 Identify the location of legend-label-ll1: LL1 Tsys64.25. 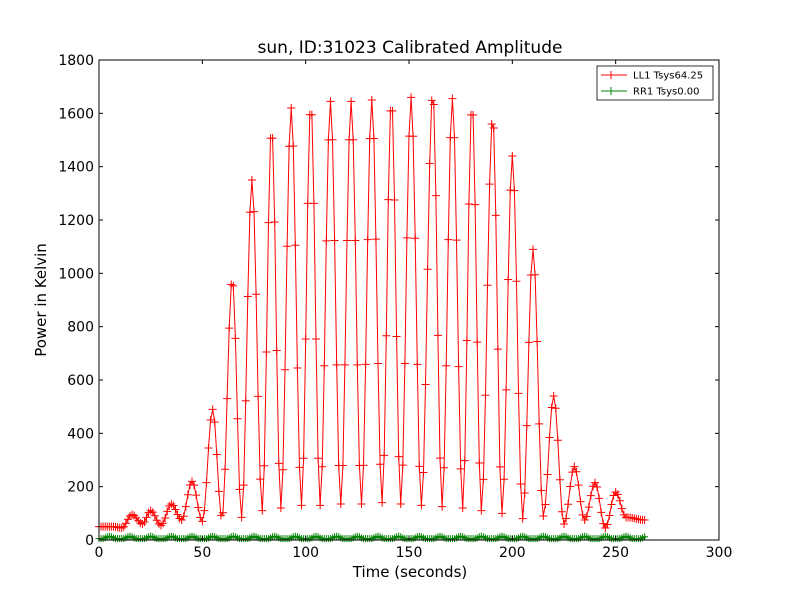
(668, 76).